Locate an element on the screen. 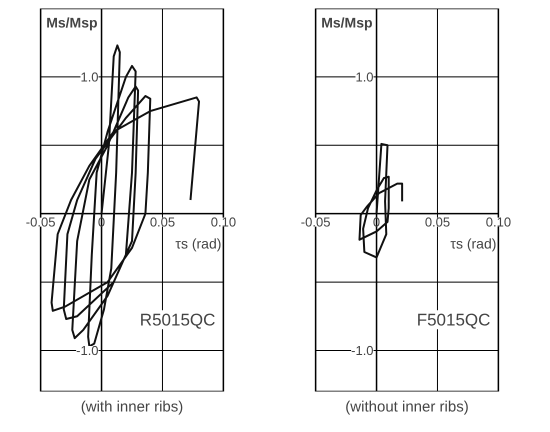 The width and height of the screenshot is (550, 432). text: (with inner ribs) is located at coordinates (132, 407).